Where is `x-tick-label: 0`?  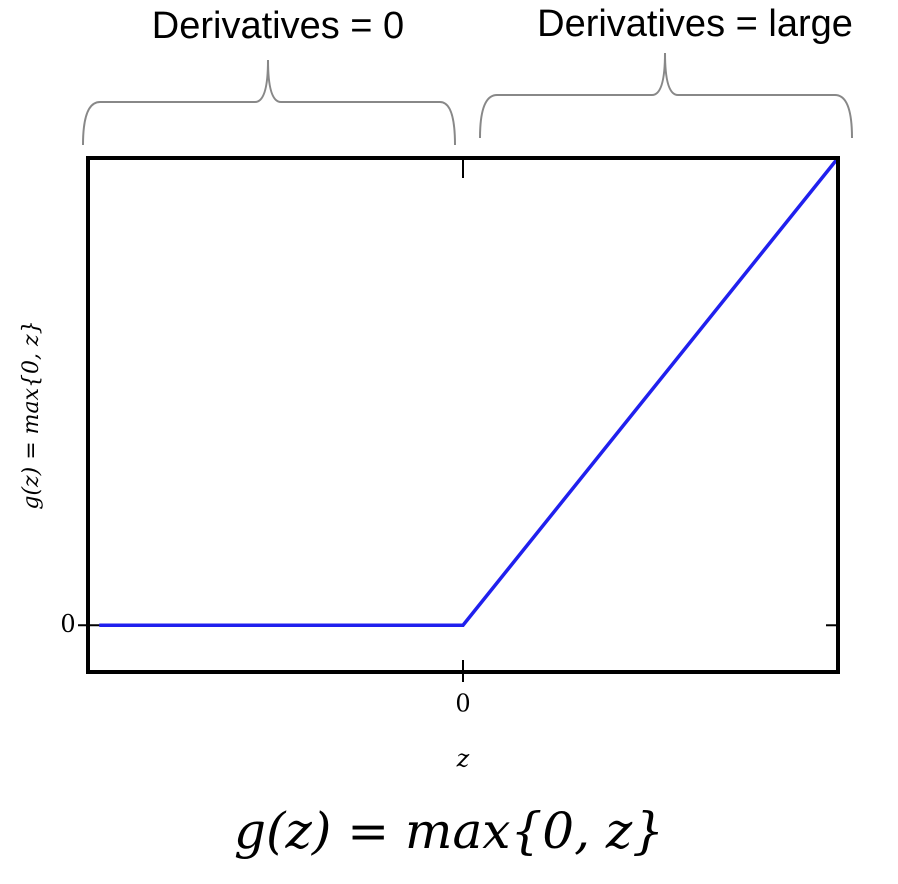
x-tick-label: 0 is located at coordinates (462, 704).